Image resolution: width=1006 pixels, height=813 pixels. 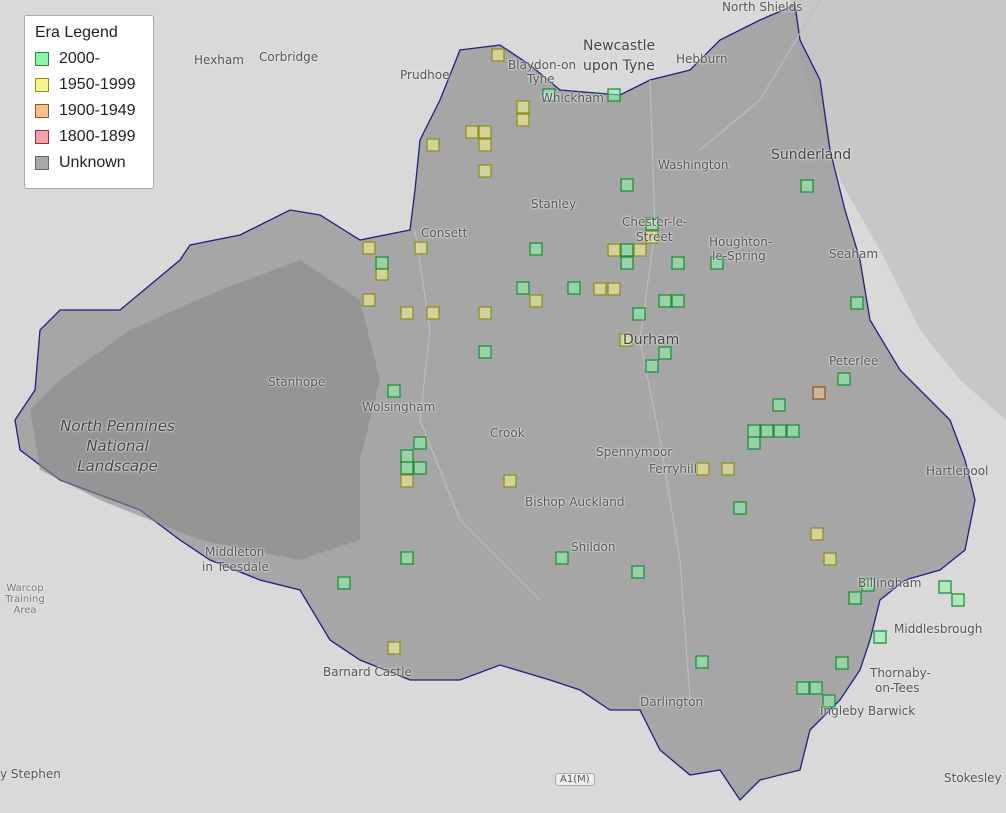 What do you see at coordinates (76, 32) in the screenshot?
I see `legend-title: Era Legend` at bounding box center [76, 32].